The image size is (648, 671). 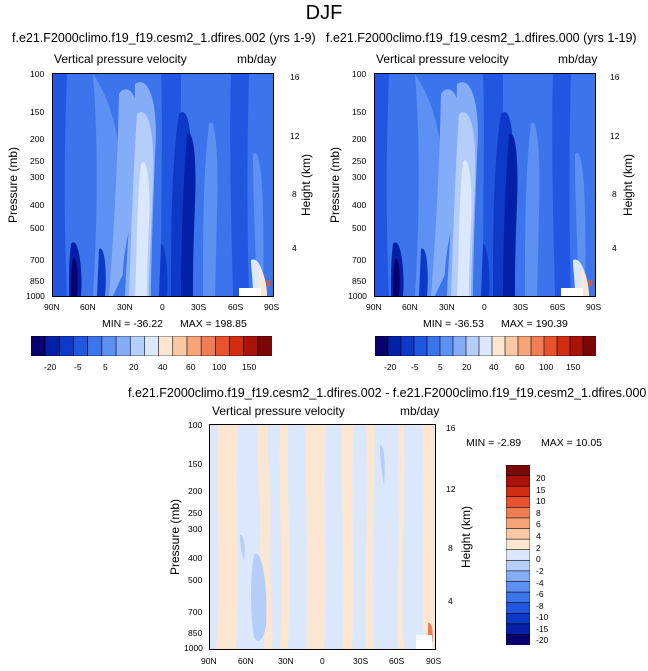 What do you see at coordinates (538, 513) in the screenshot?
I see `colorbar-label: 8` at bounding box center [538, 513].